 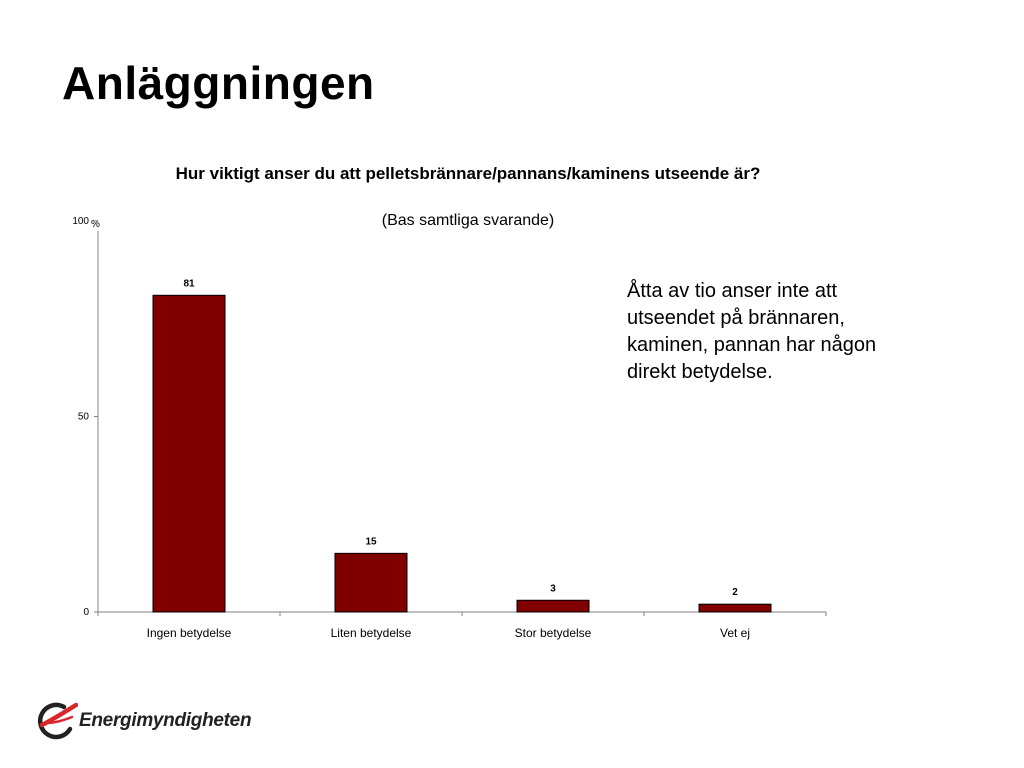 I want to click on category-label: Vet ej, so click(x=735, y=633).